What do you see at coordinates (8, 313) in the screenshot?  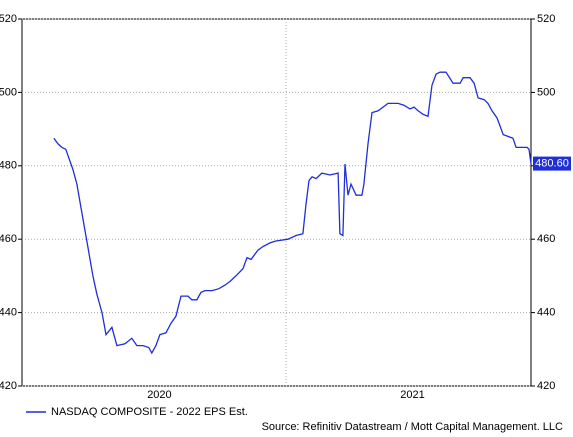 I see `y-tick-label: 440` at bounding box center [8, 313].